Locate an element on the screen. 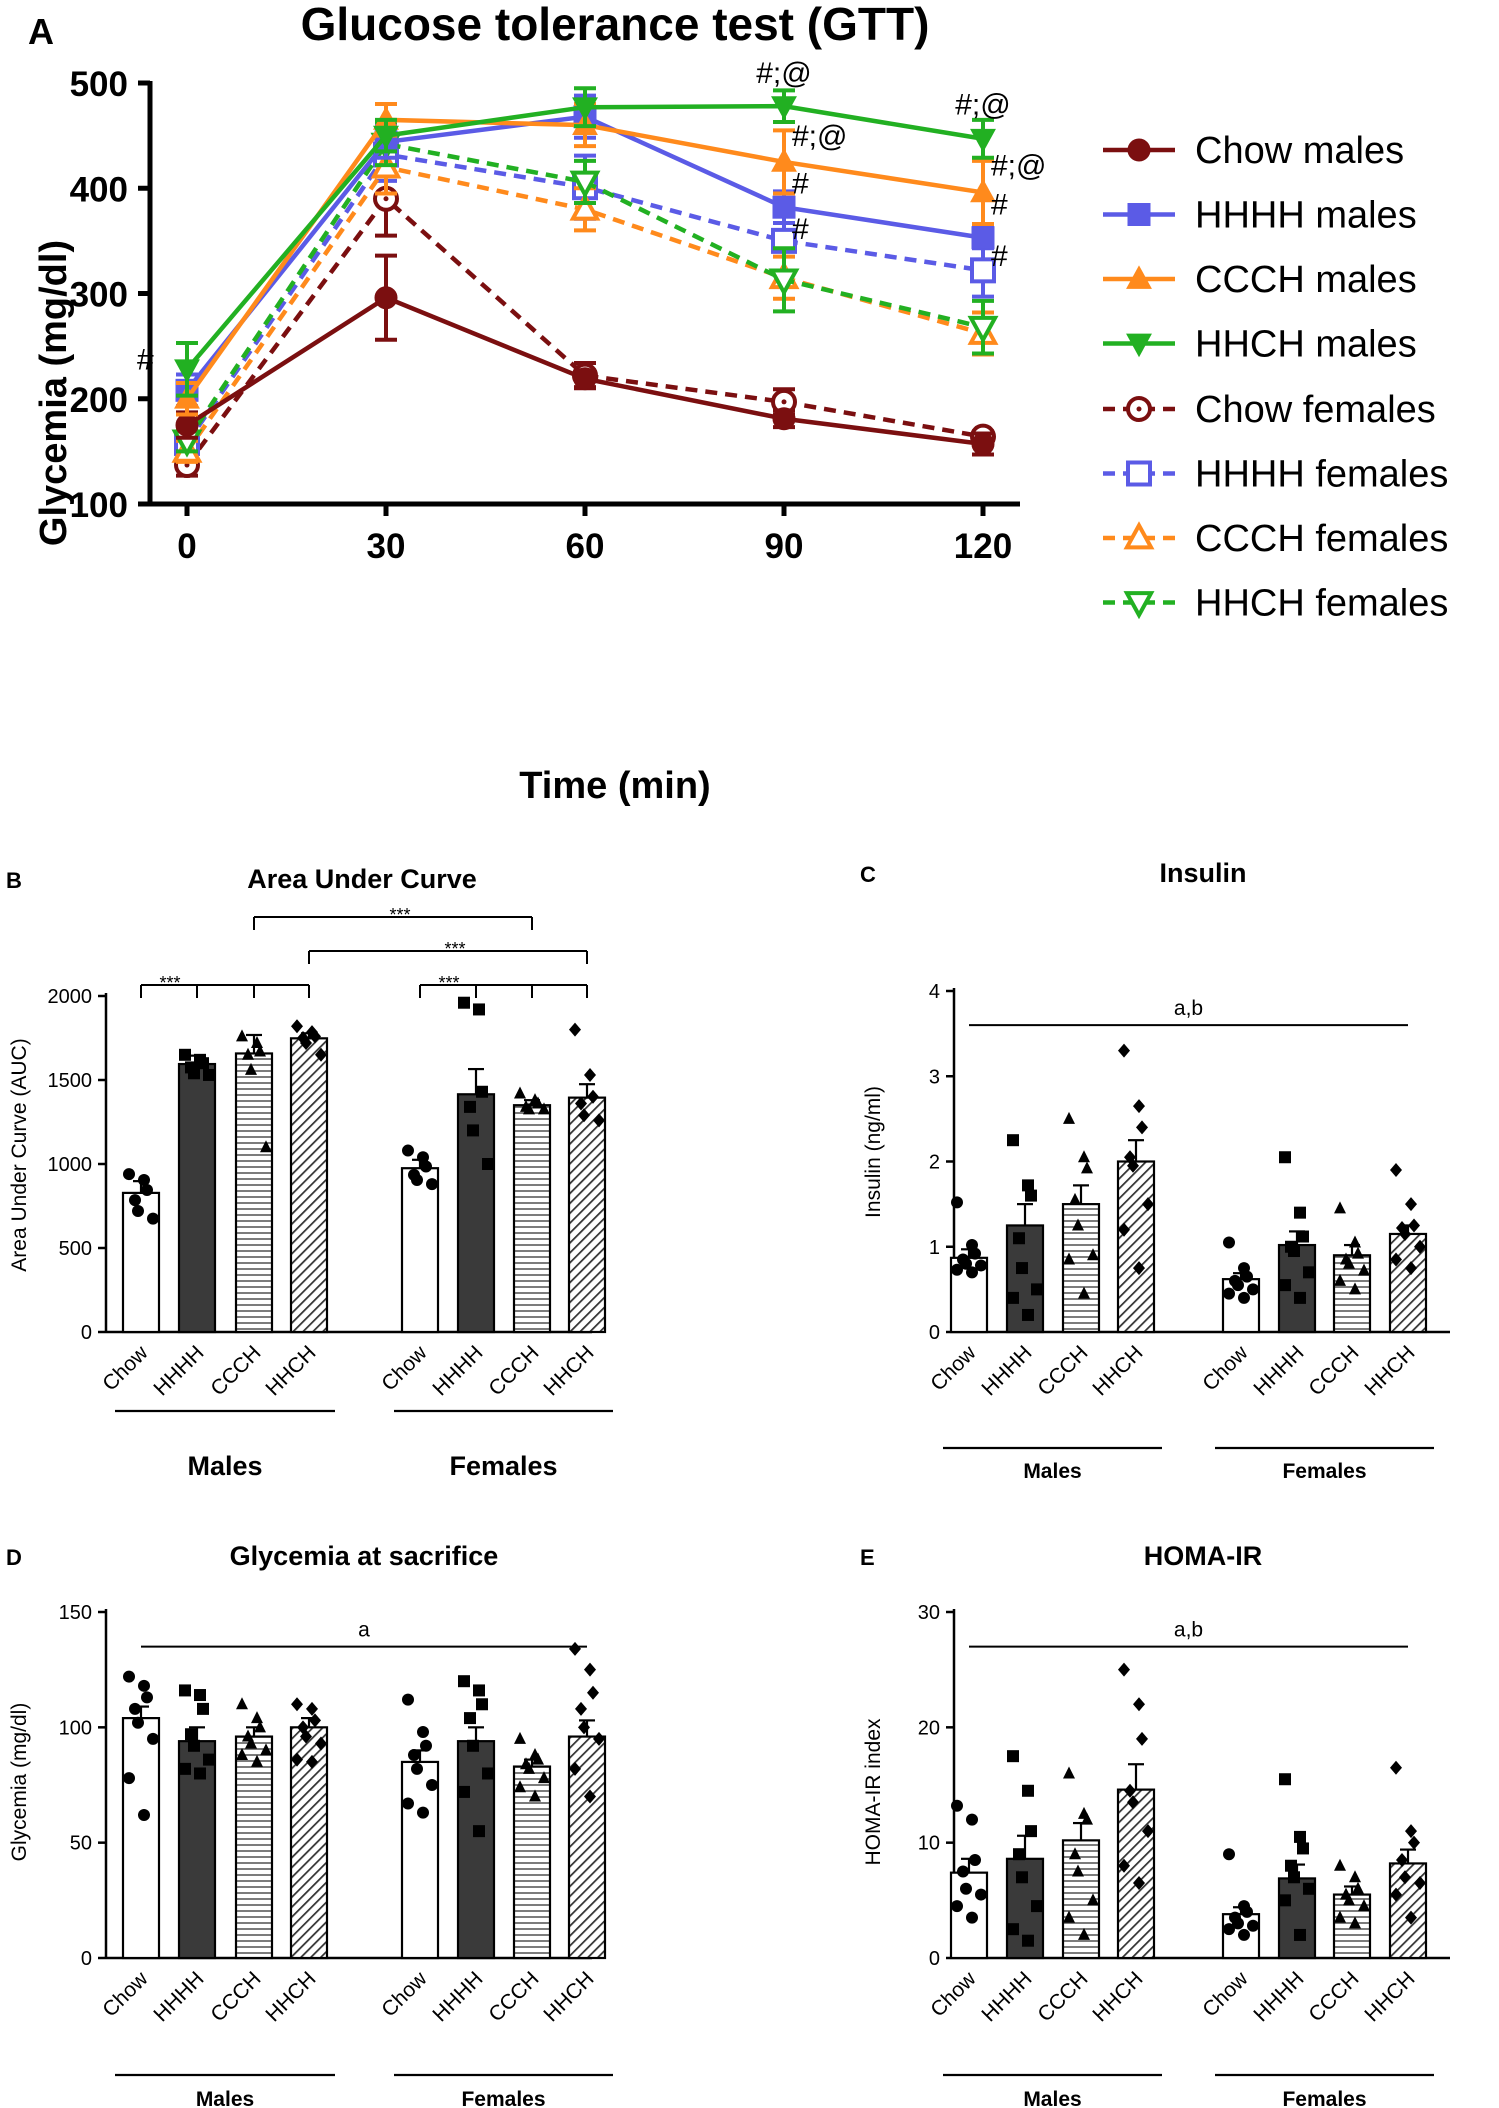 This screenshot has width=1499, height=2108. gtt-x-tick-label: 120 is located at coordinates (983, 546).